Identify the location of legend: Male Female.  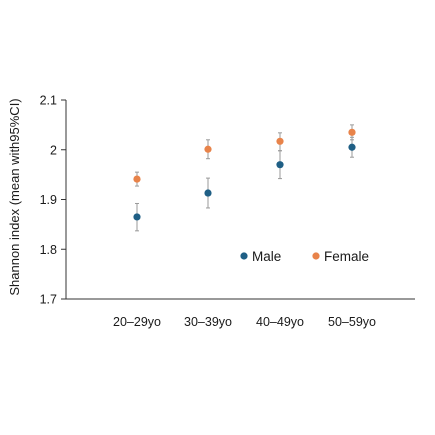
(304, 256).